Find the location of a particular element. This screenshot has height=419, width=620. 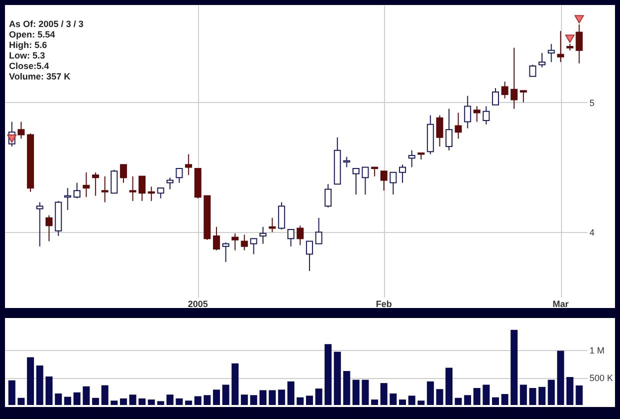

annotation: As Of: 2005 / 3 / 3 is located at coordinates (46, 24).